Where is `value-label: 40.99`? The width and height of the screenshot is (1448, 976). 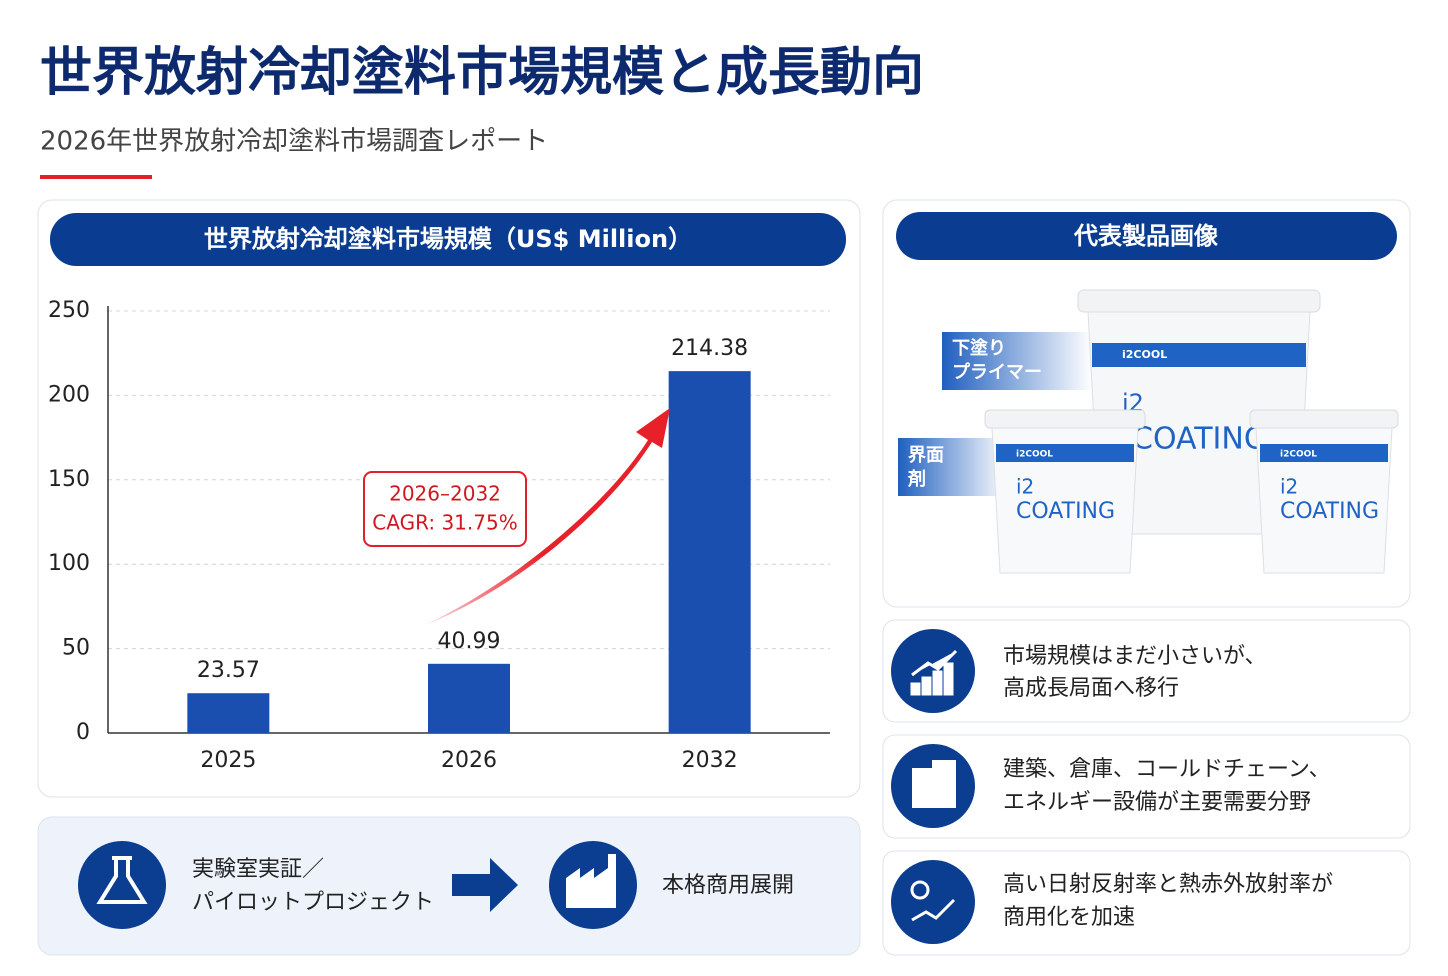
value-label: 40.99 is located at coordinates (469, 641).